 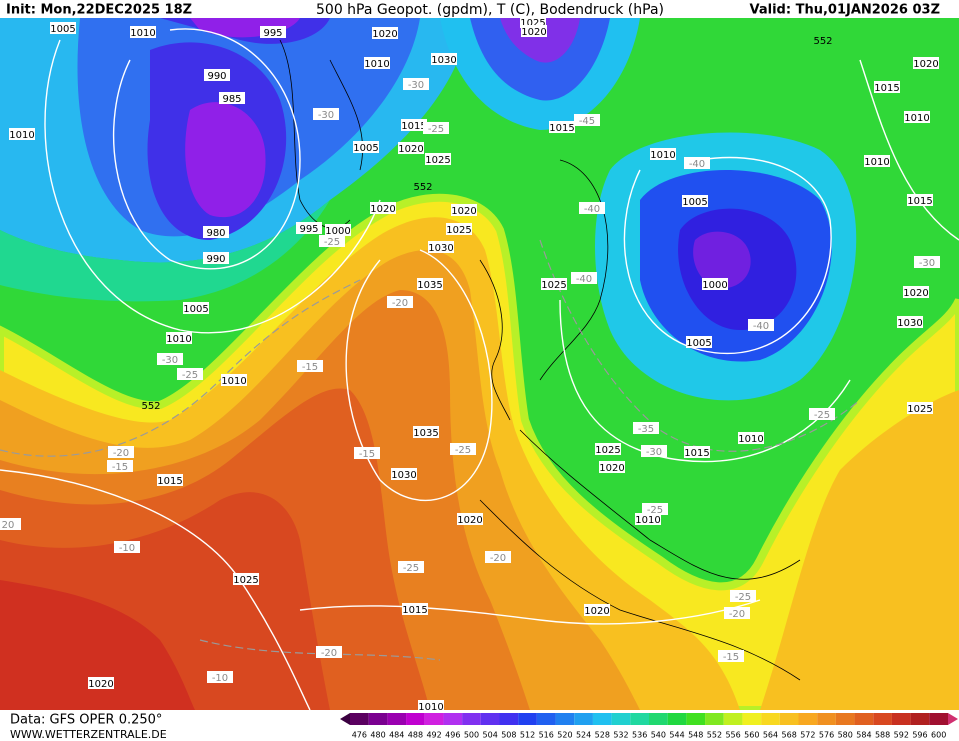 What do you see at coordinates (415, 735) in the screenshot?
I see `colorbar-label: 488` at bounding box center [415, 735].